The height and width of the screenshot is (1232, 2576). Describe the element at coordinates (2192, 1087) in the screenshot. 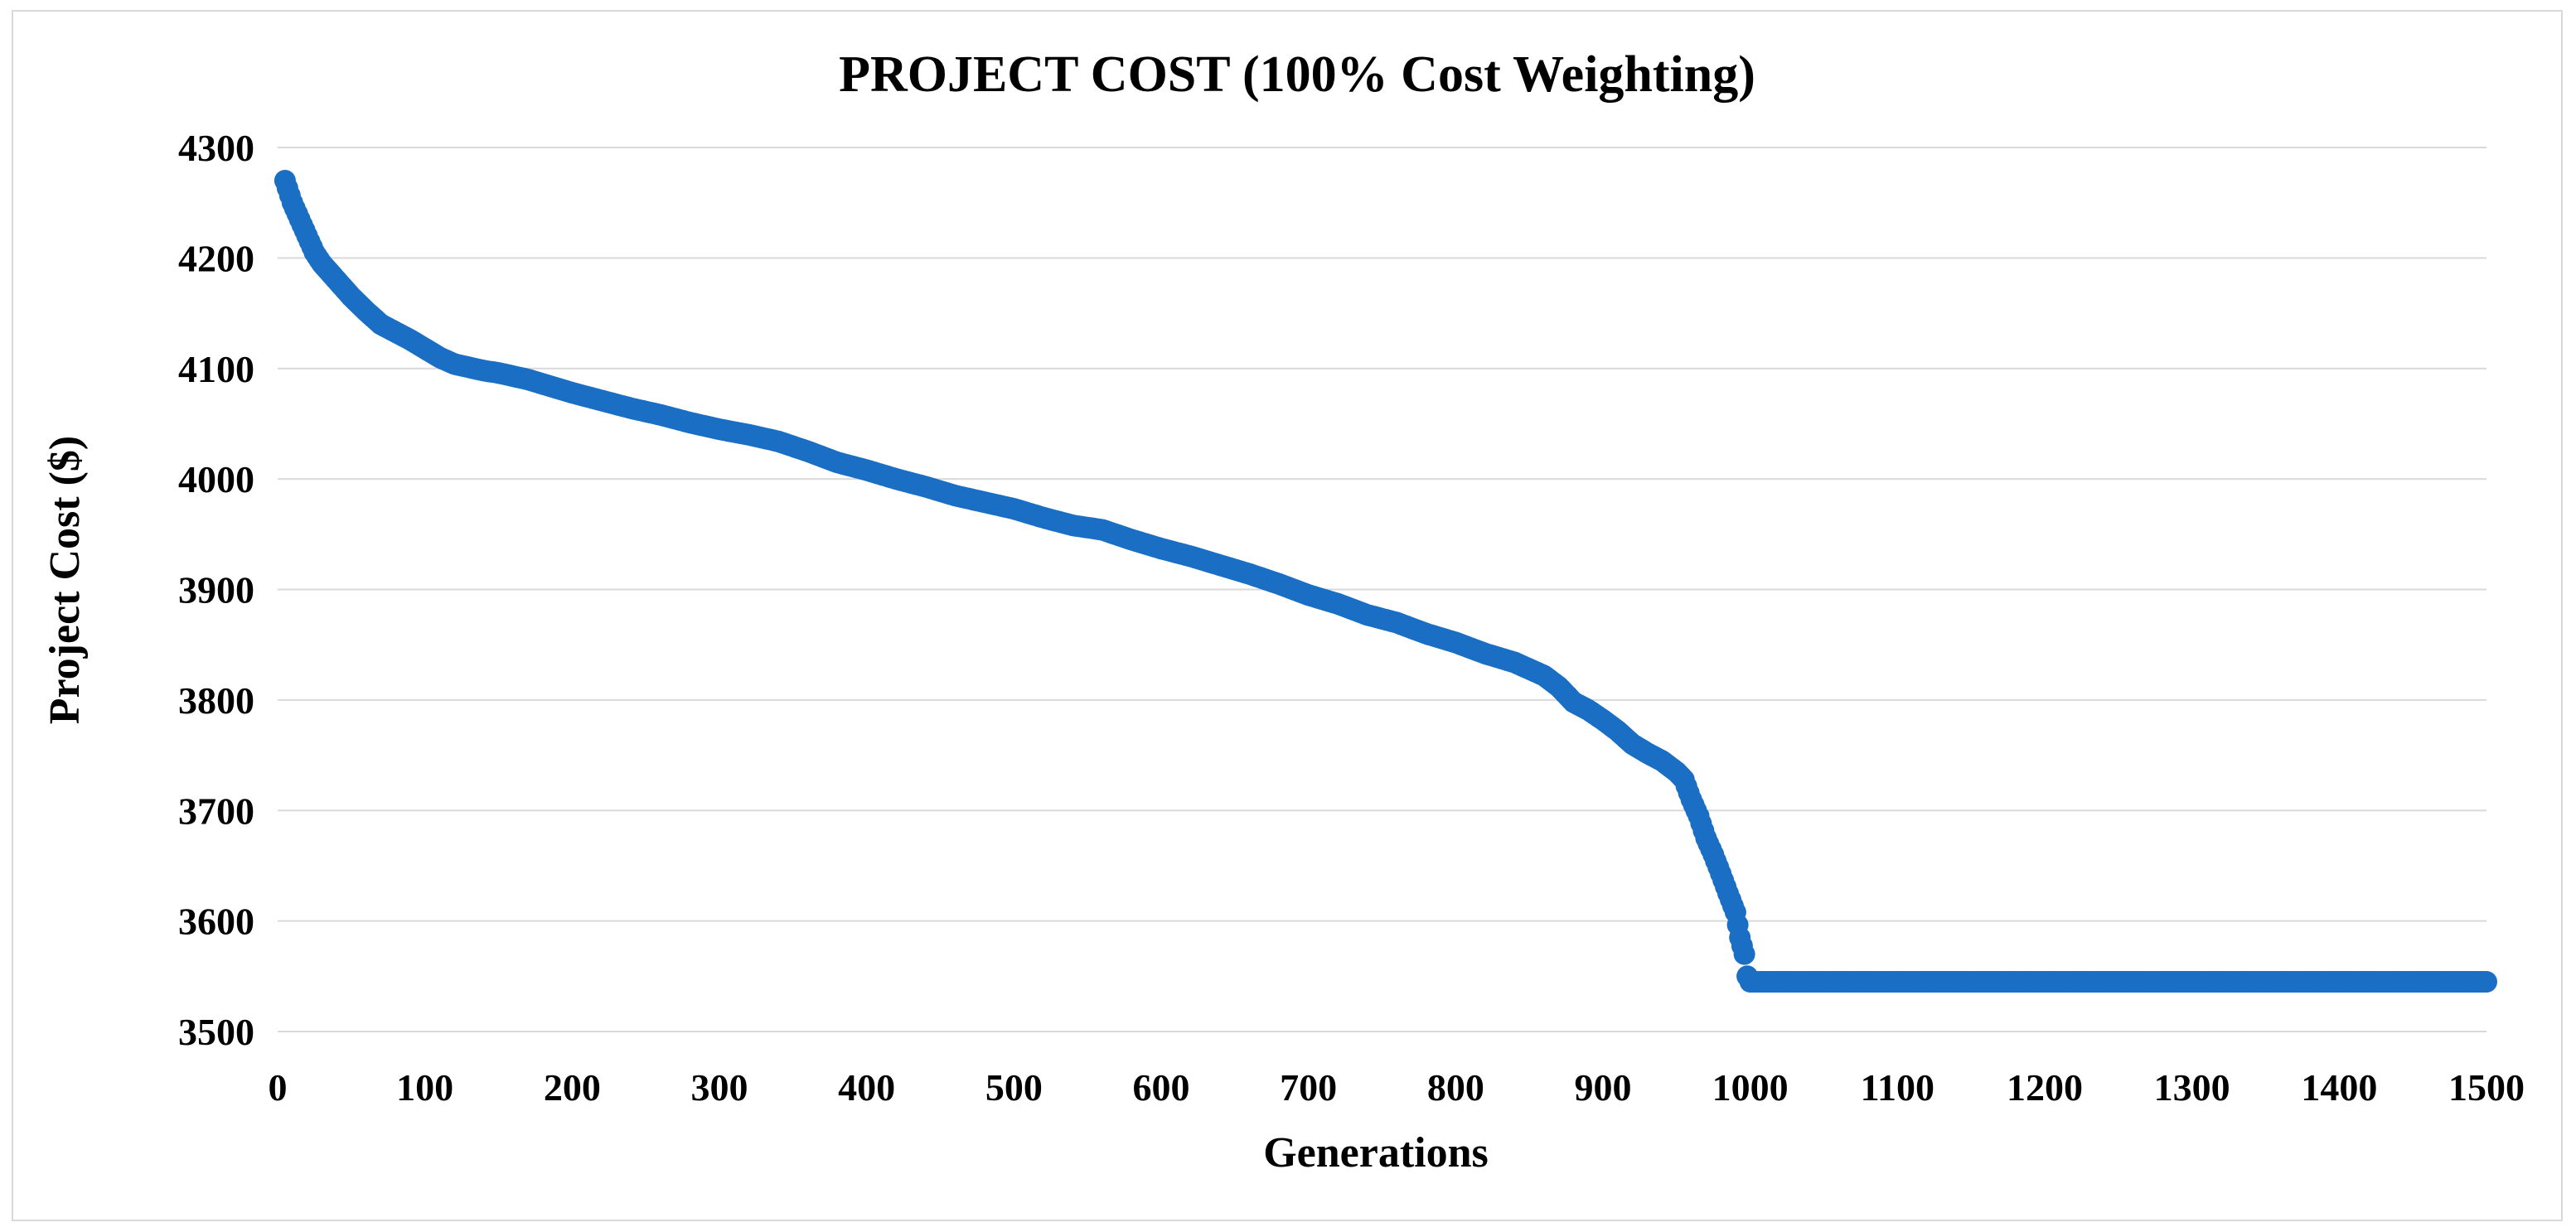

I see `x-tick-label: 1300` at that location.